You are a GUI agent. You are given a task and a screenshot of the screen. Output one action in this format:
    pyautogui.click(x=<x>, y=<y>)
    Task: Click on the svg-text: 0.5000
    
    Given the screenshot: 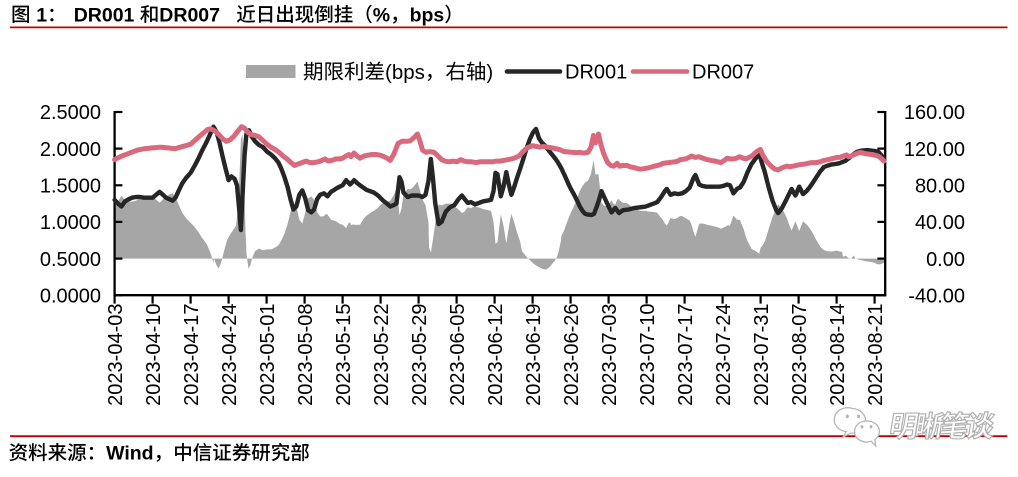 What is the action you would take?
    pyautogui.click(x=70, y=260)
    